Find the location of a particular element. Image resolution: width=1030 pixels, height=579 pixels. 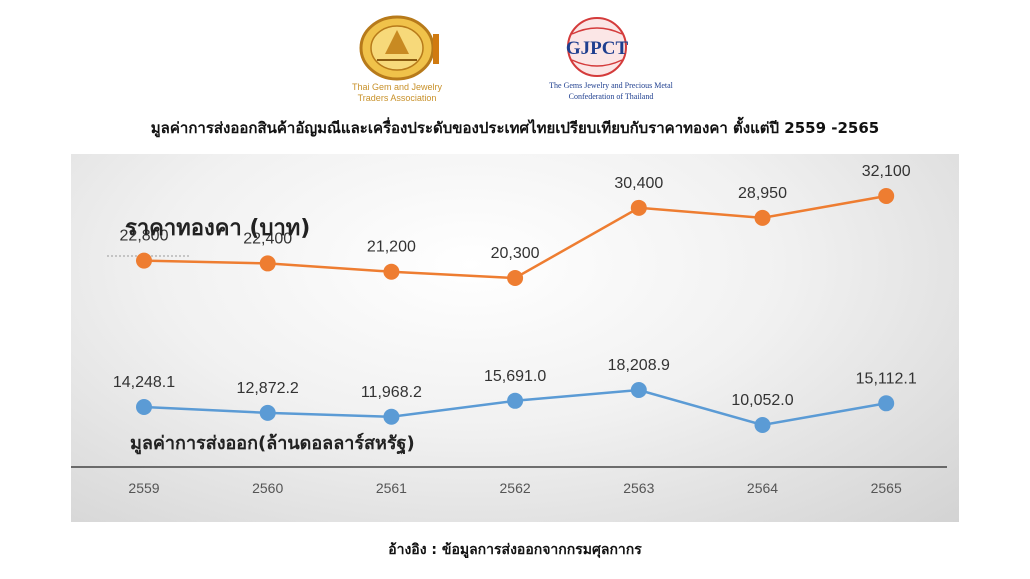

logo-right-mark: GJPCT is located at coordinates (597, 48).